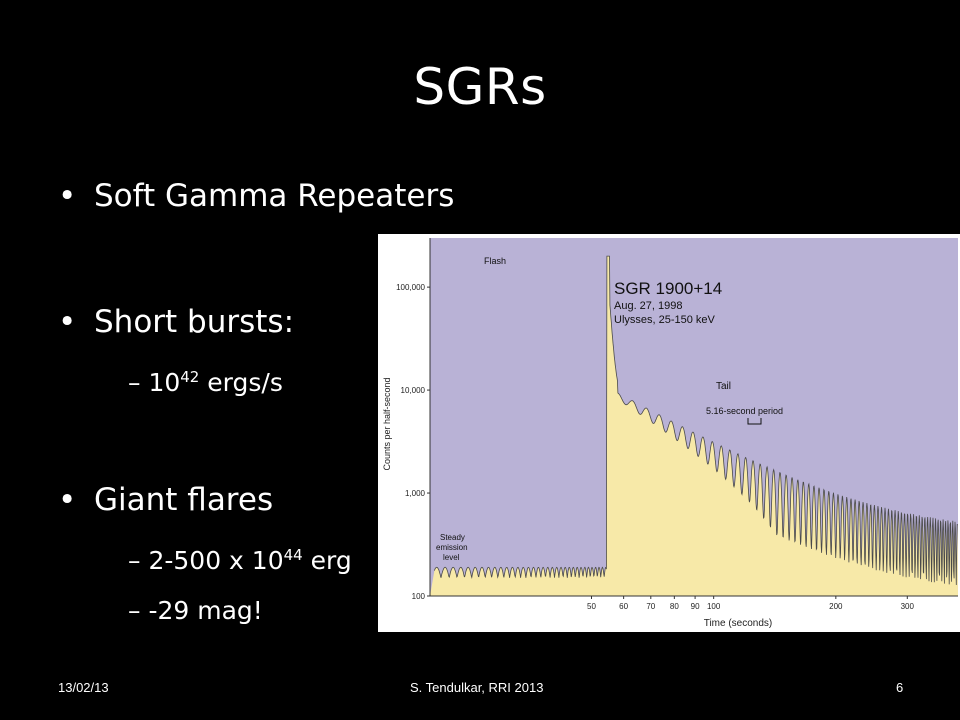  I want to click on footer-date: 13/02/13, so click(83, 687).